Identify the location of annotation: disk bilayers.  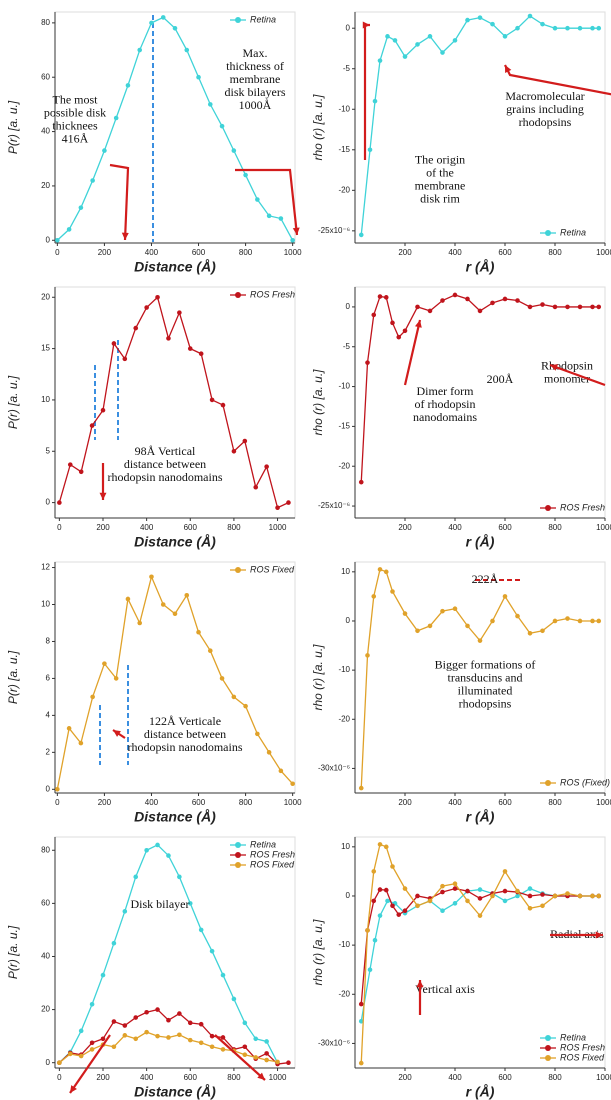
(255, 92).